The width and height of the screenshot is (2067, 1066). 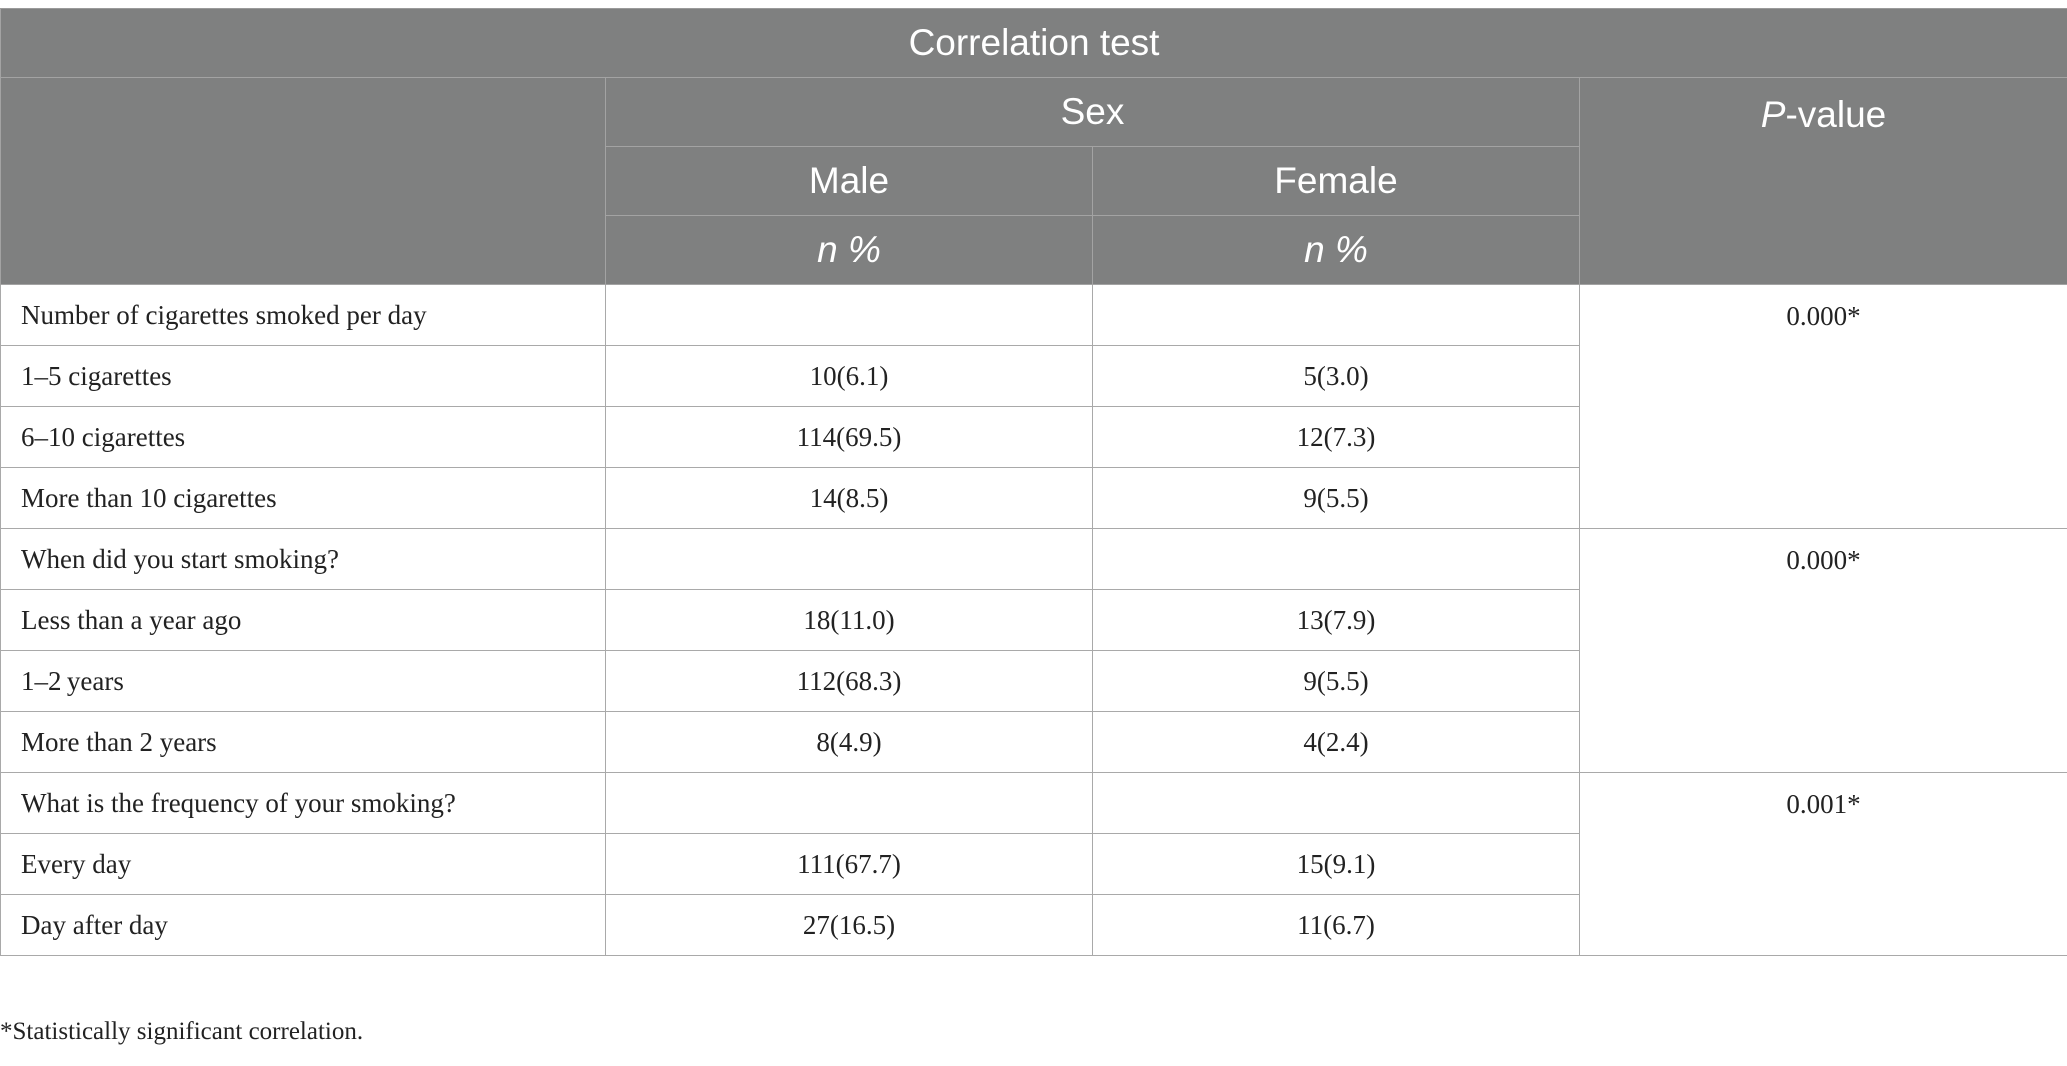 I want to click on sex-group-header: Sex, so click(x=1092, y=112).